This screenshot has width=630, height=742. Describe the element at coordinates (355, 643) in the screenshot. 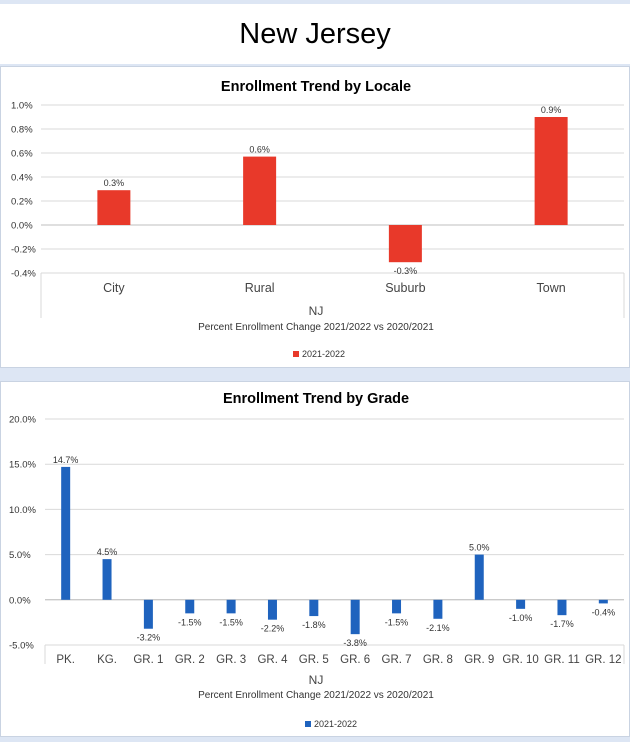

I see `data-label: -3.8%` at that location.